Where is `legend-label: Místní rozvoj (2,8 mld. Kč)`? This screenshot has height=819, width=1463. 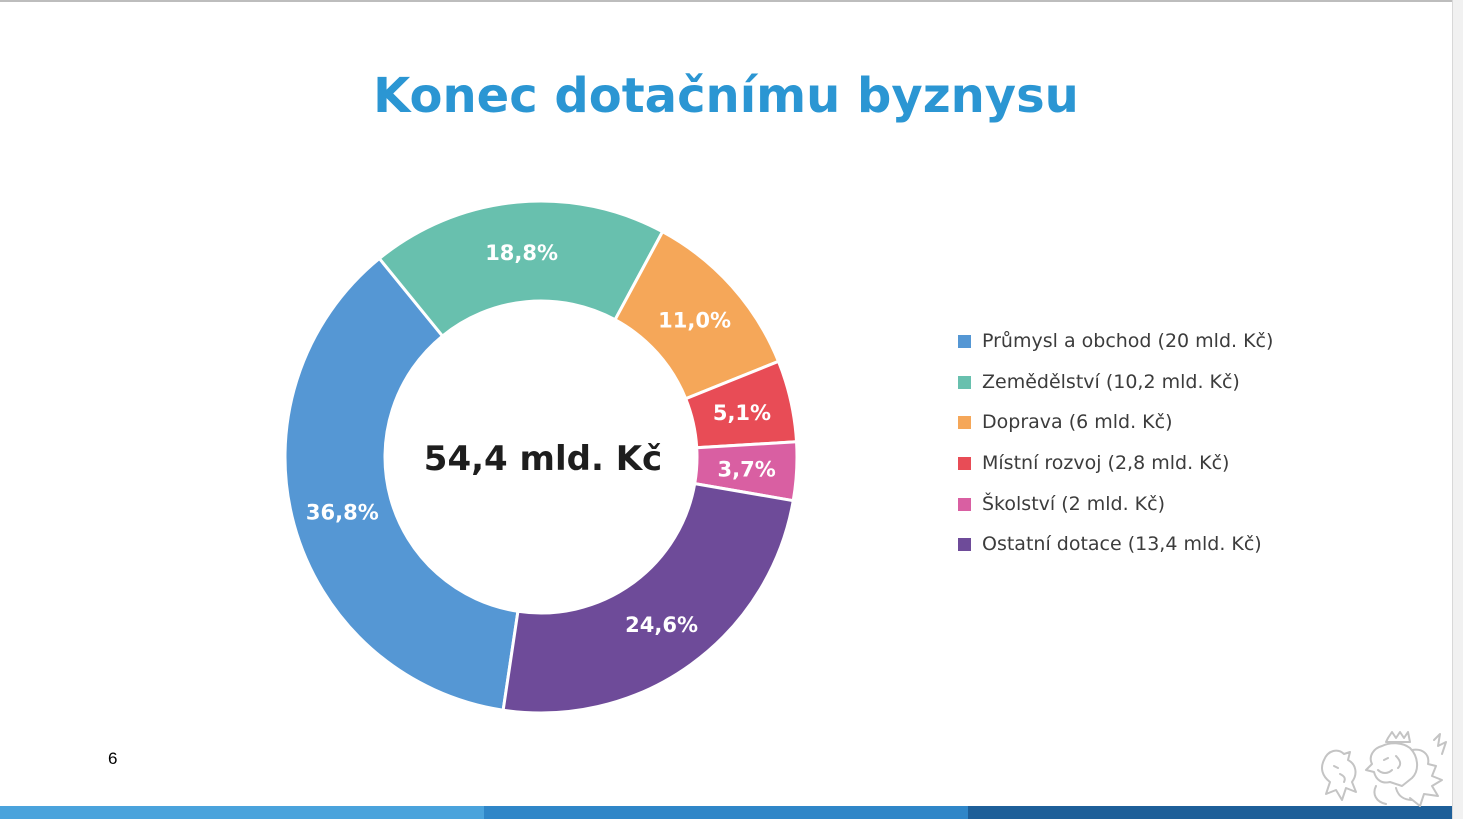
legend-label: Místní rozvoj (2,8 mld. Kč) is located at coordinates (1106, 463).